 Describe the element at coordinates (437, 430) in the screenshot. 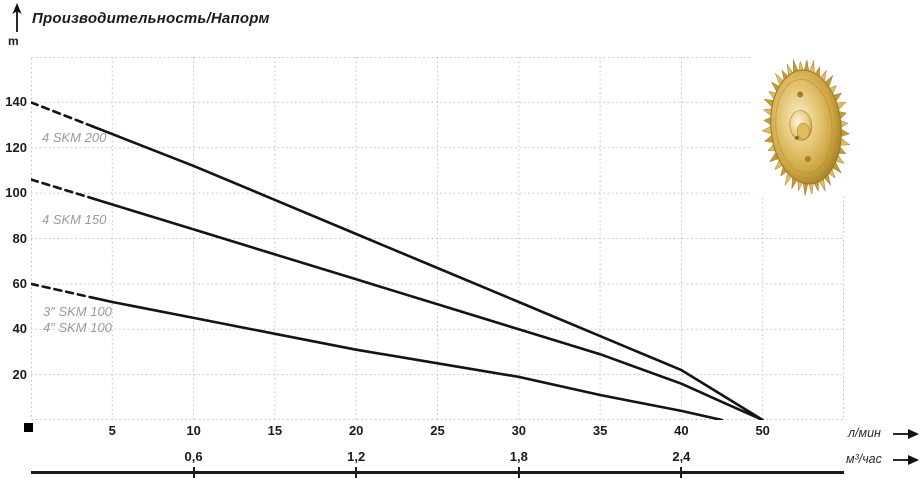

I see `x-tick-label: 25` at that location.